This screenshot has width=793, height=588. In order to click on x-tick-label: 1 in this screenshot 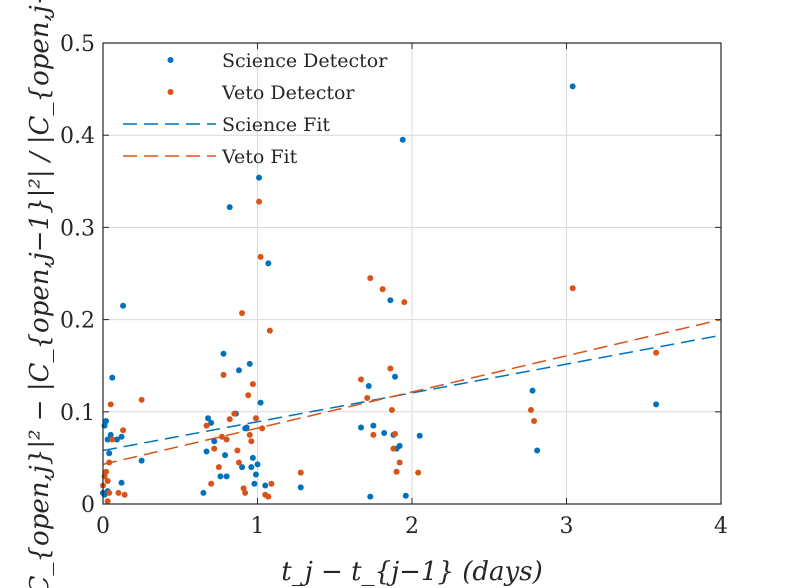, I will do `click(258, 526)`.